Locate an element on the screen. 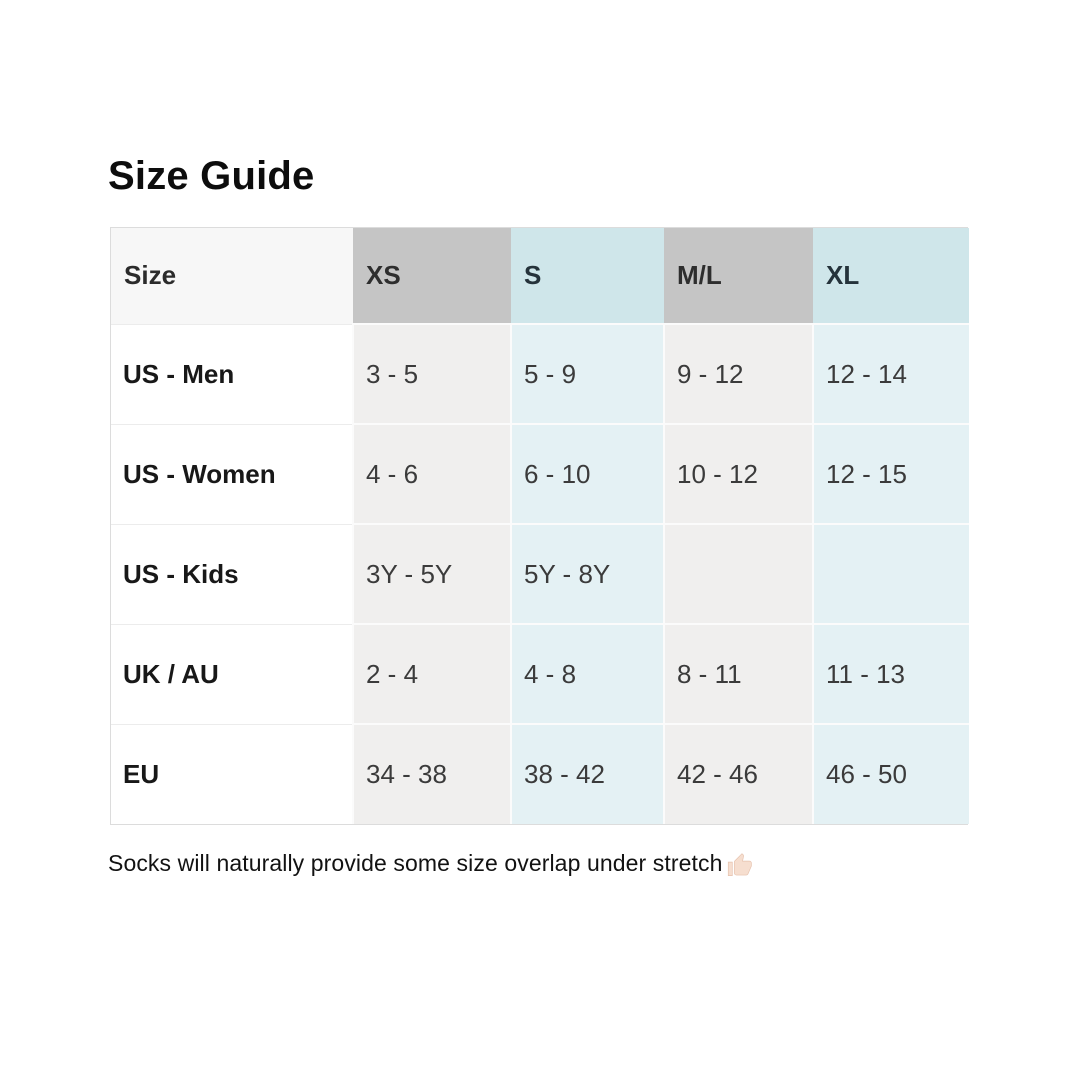 The width and height of the screenshot is (1080, 1080). header-row: Size XS S M/L XL is located at coordinates (540, 276).